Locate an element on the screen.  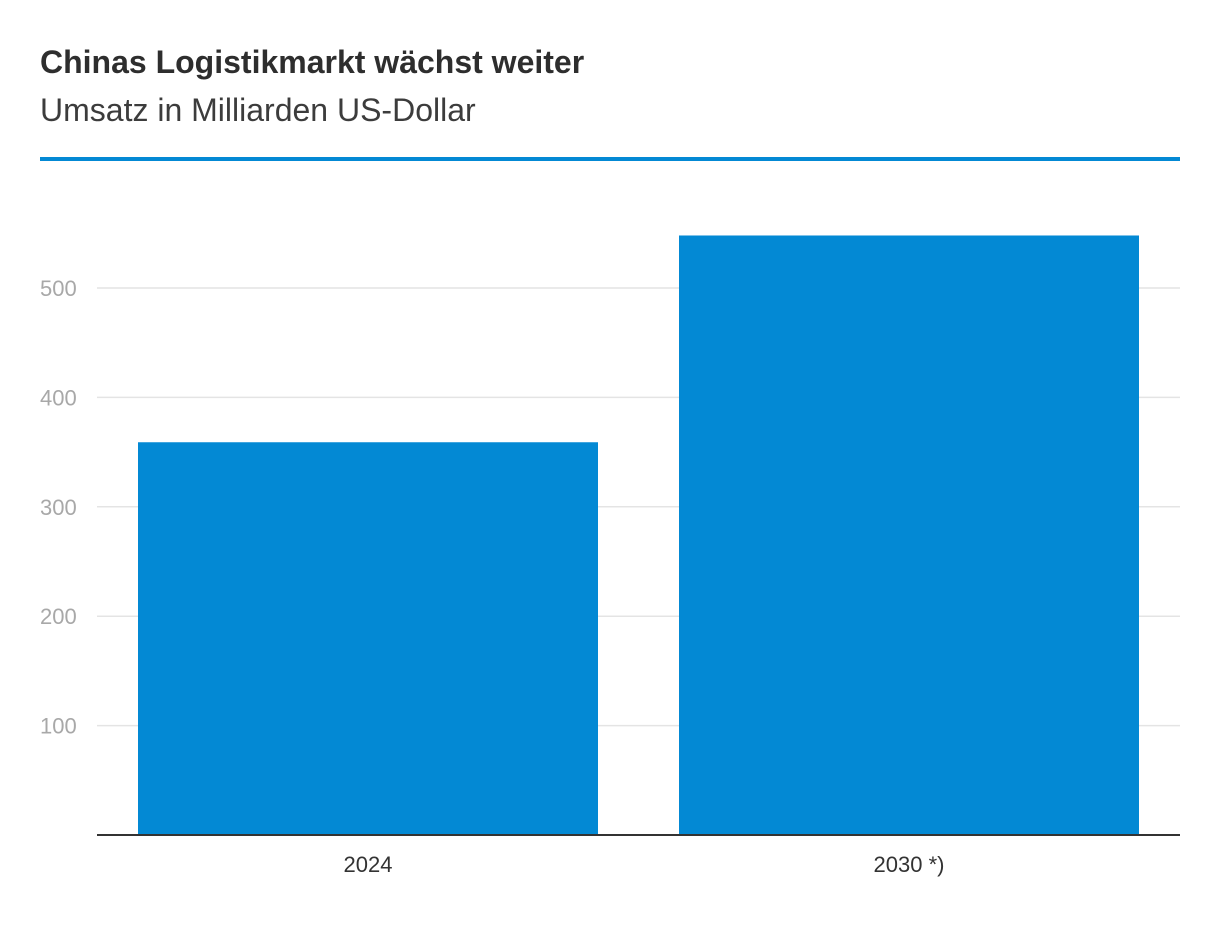
y-tick-label: 100 is located at coordinates (58, 726).